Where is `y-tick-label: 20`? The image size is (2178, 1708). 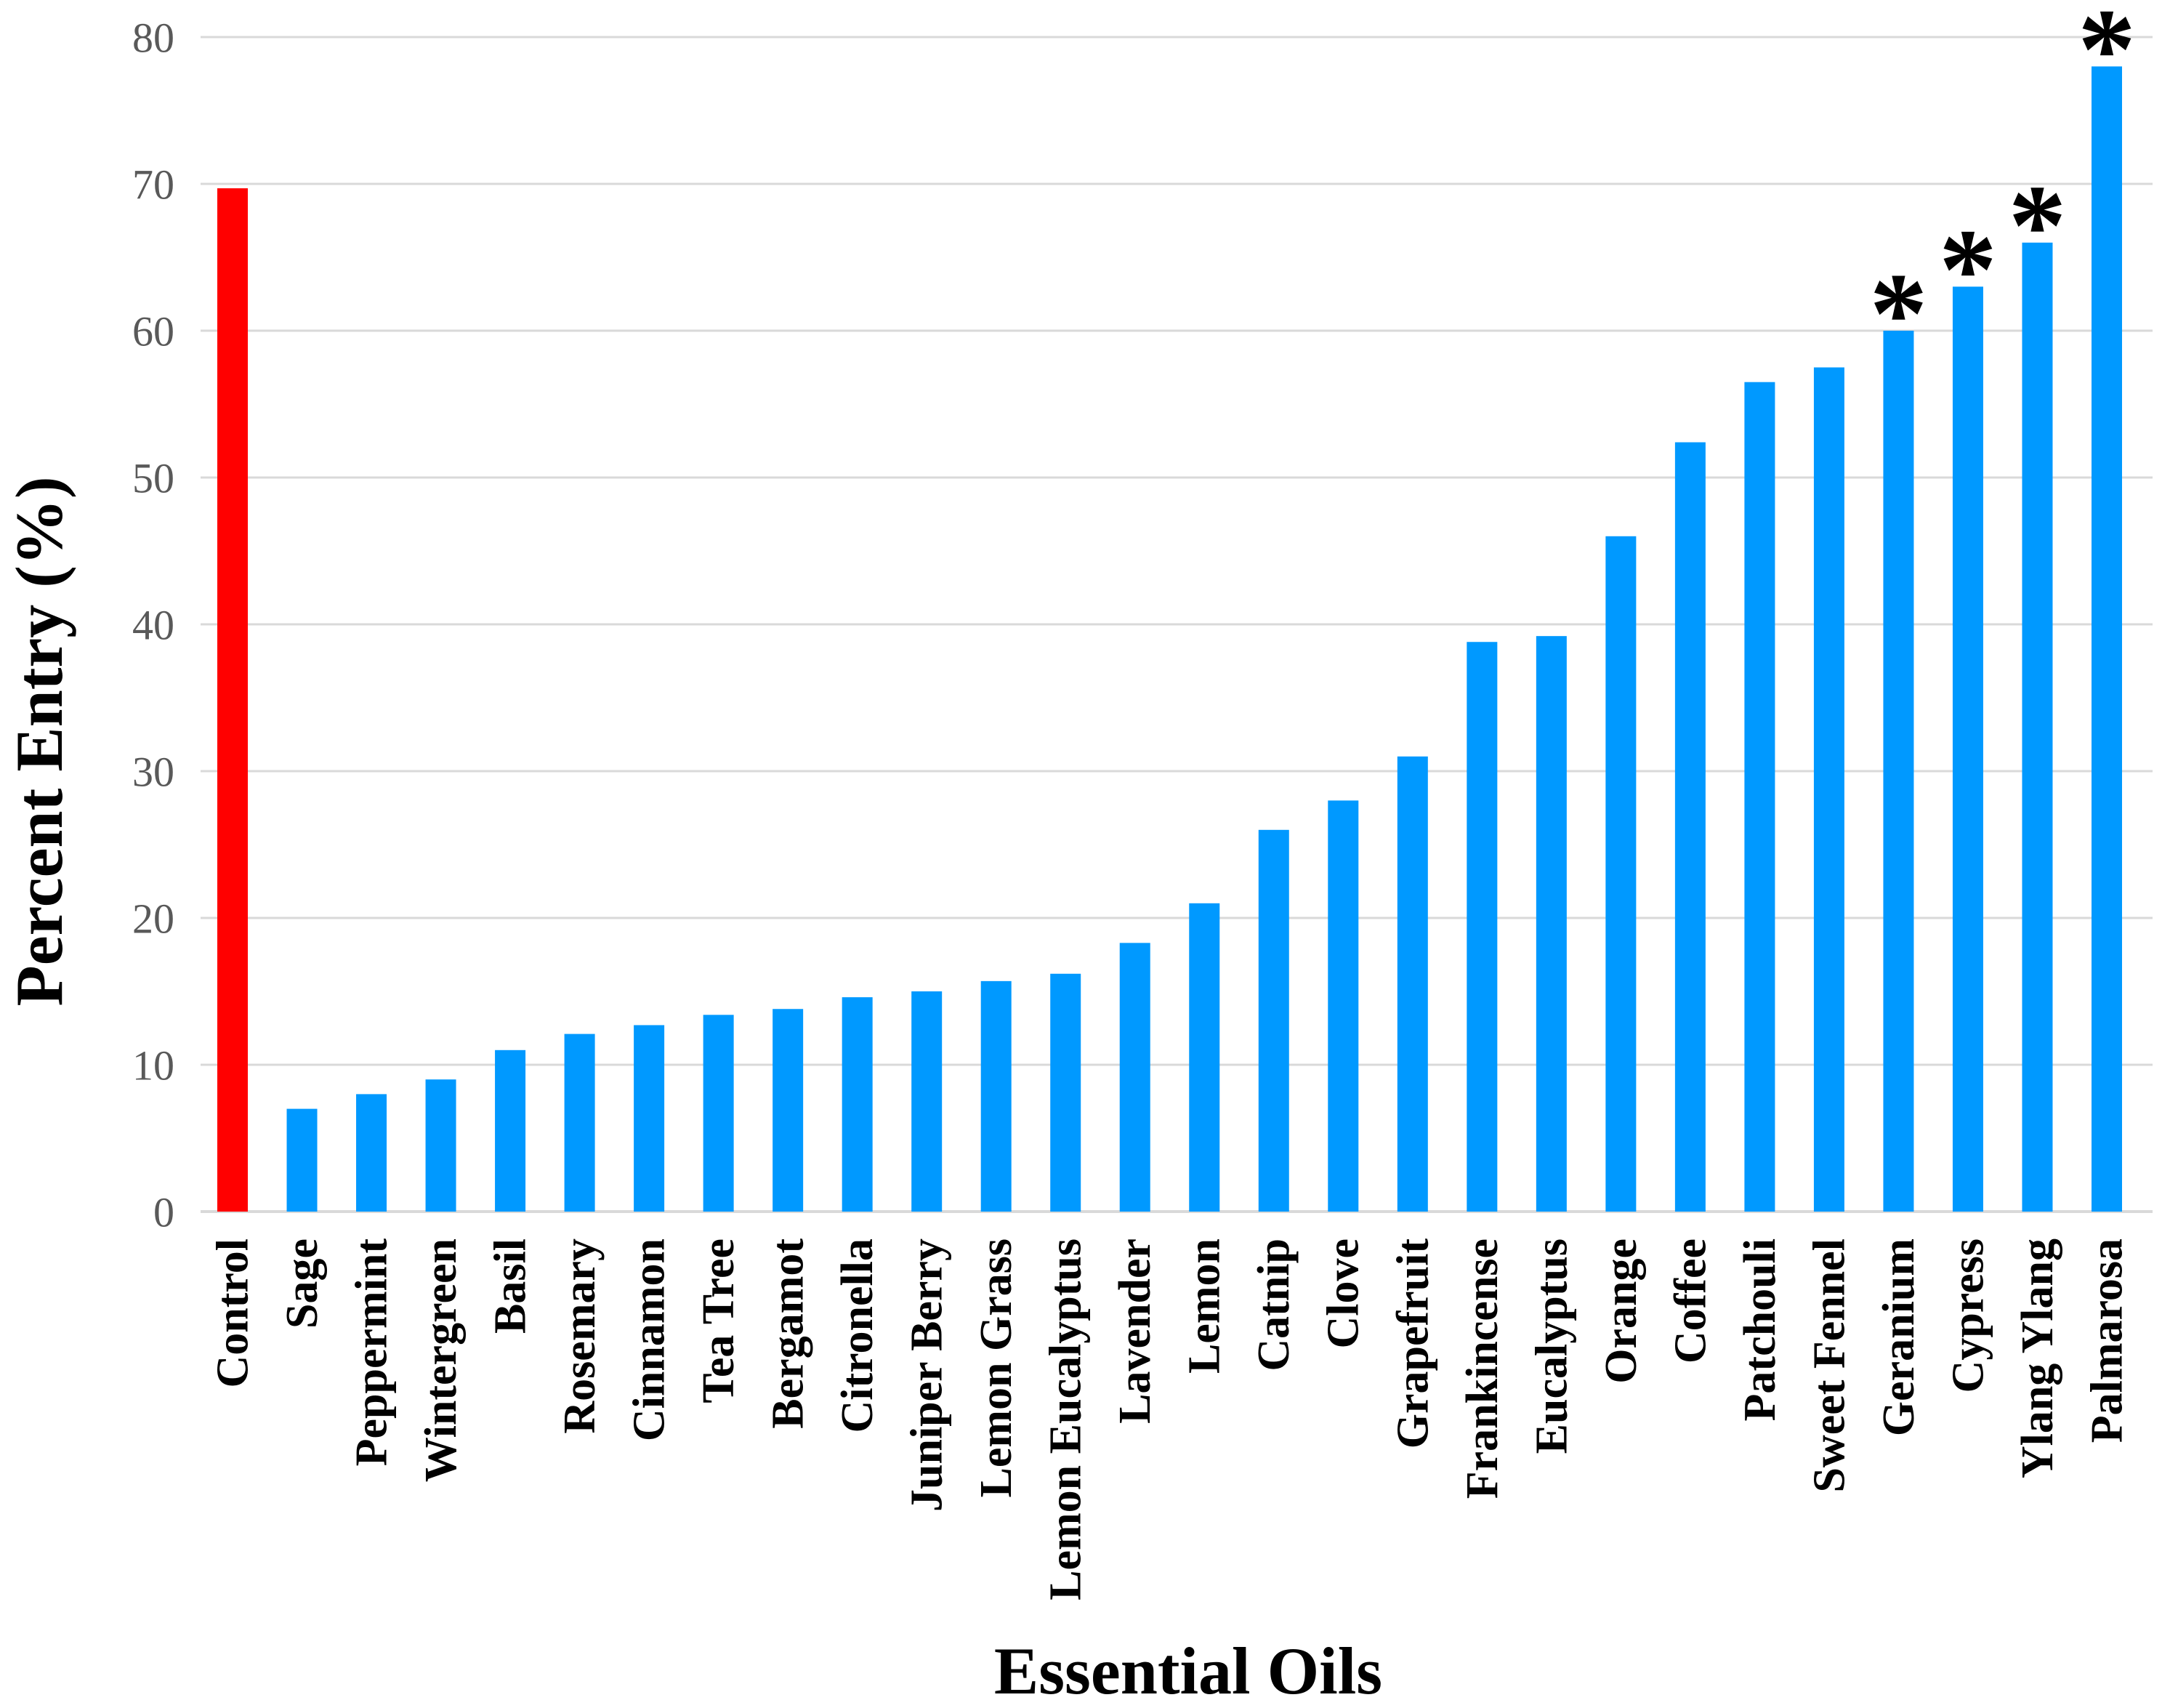 y-tick-label: 20 is located at coordinates (153, 918).